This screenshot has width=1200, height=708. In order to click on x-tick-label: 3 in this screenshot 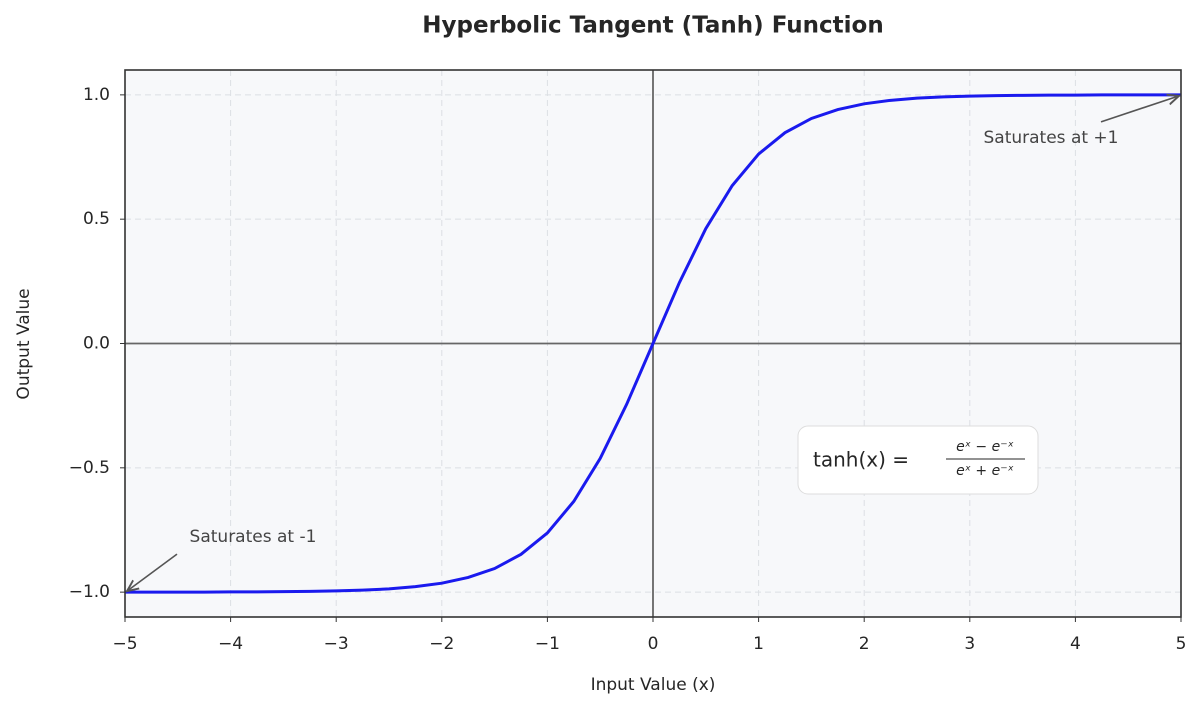, I will do `click(969, 644)`.